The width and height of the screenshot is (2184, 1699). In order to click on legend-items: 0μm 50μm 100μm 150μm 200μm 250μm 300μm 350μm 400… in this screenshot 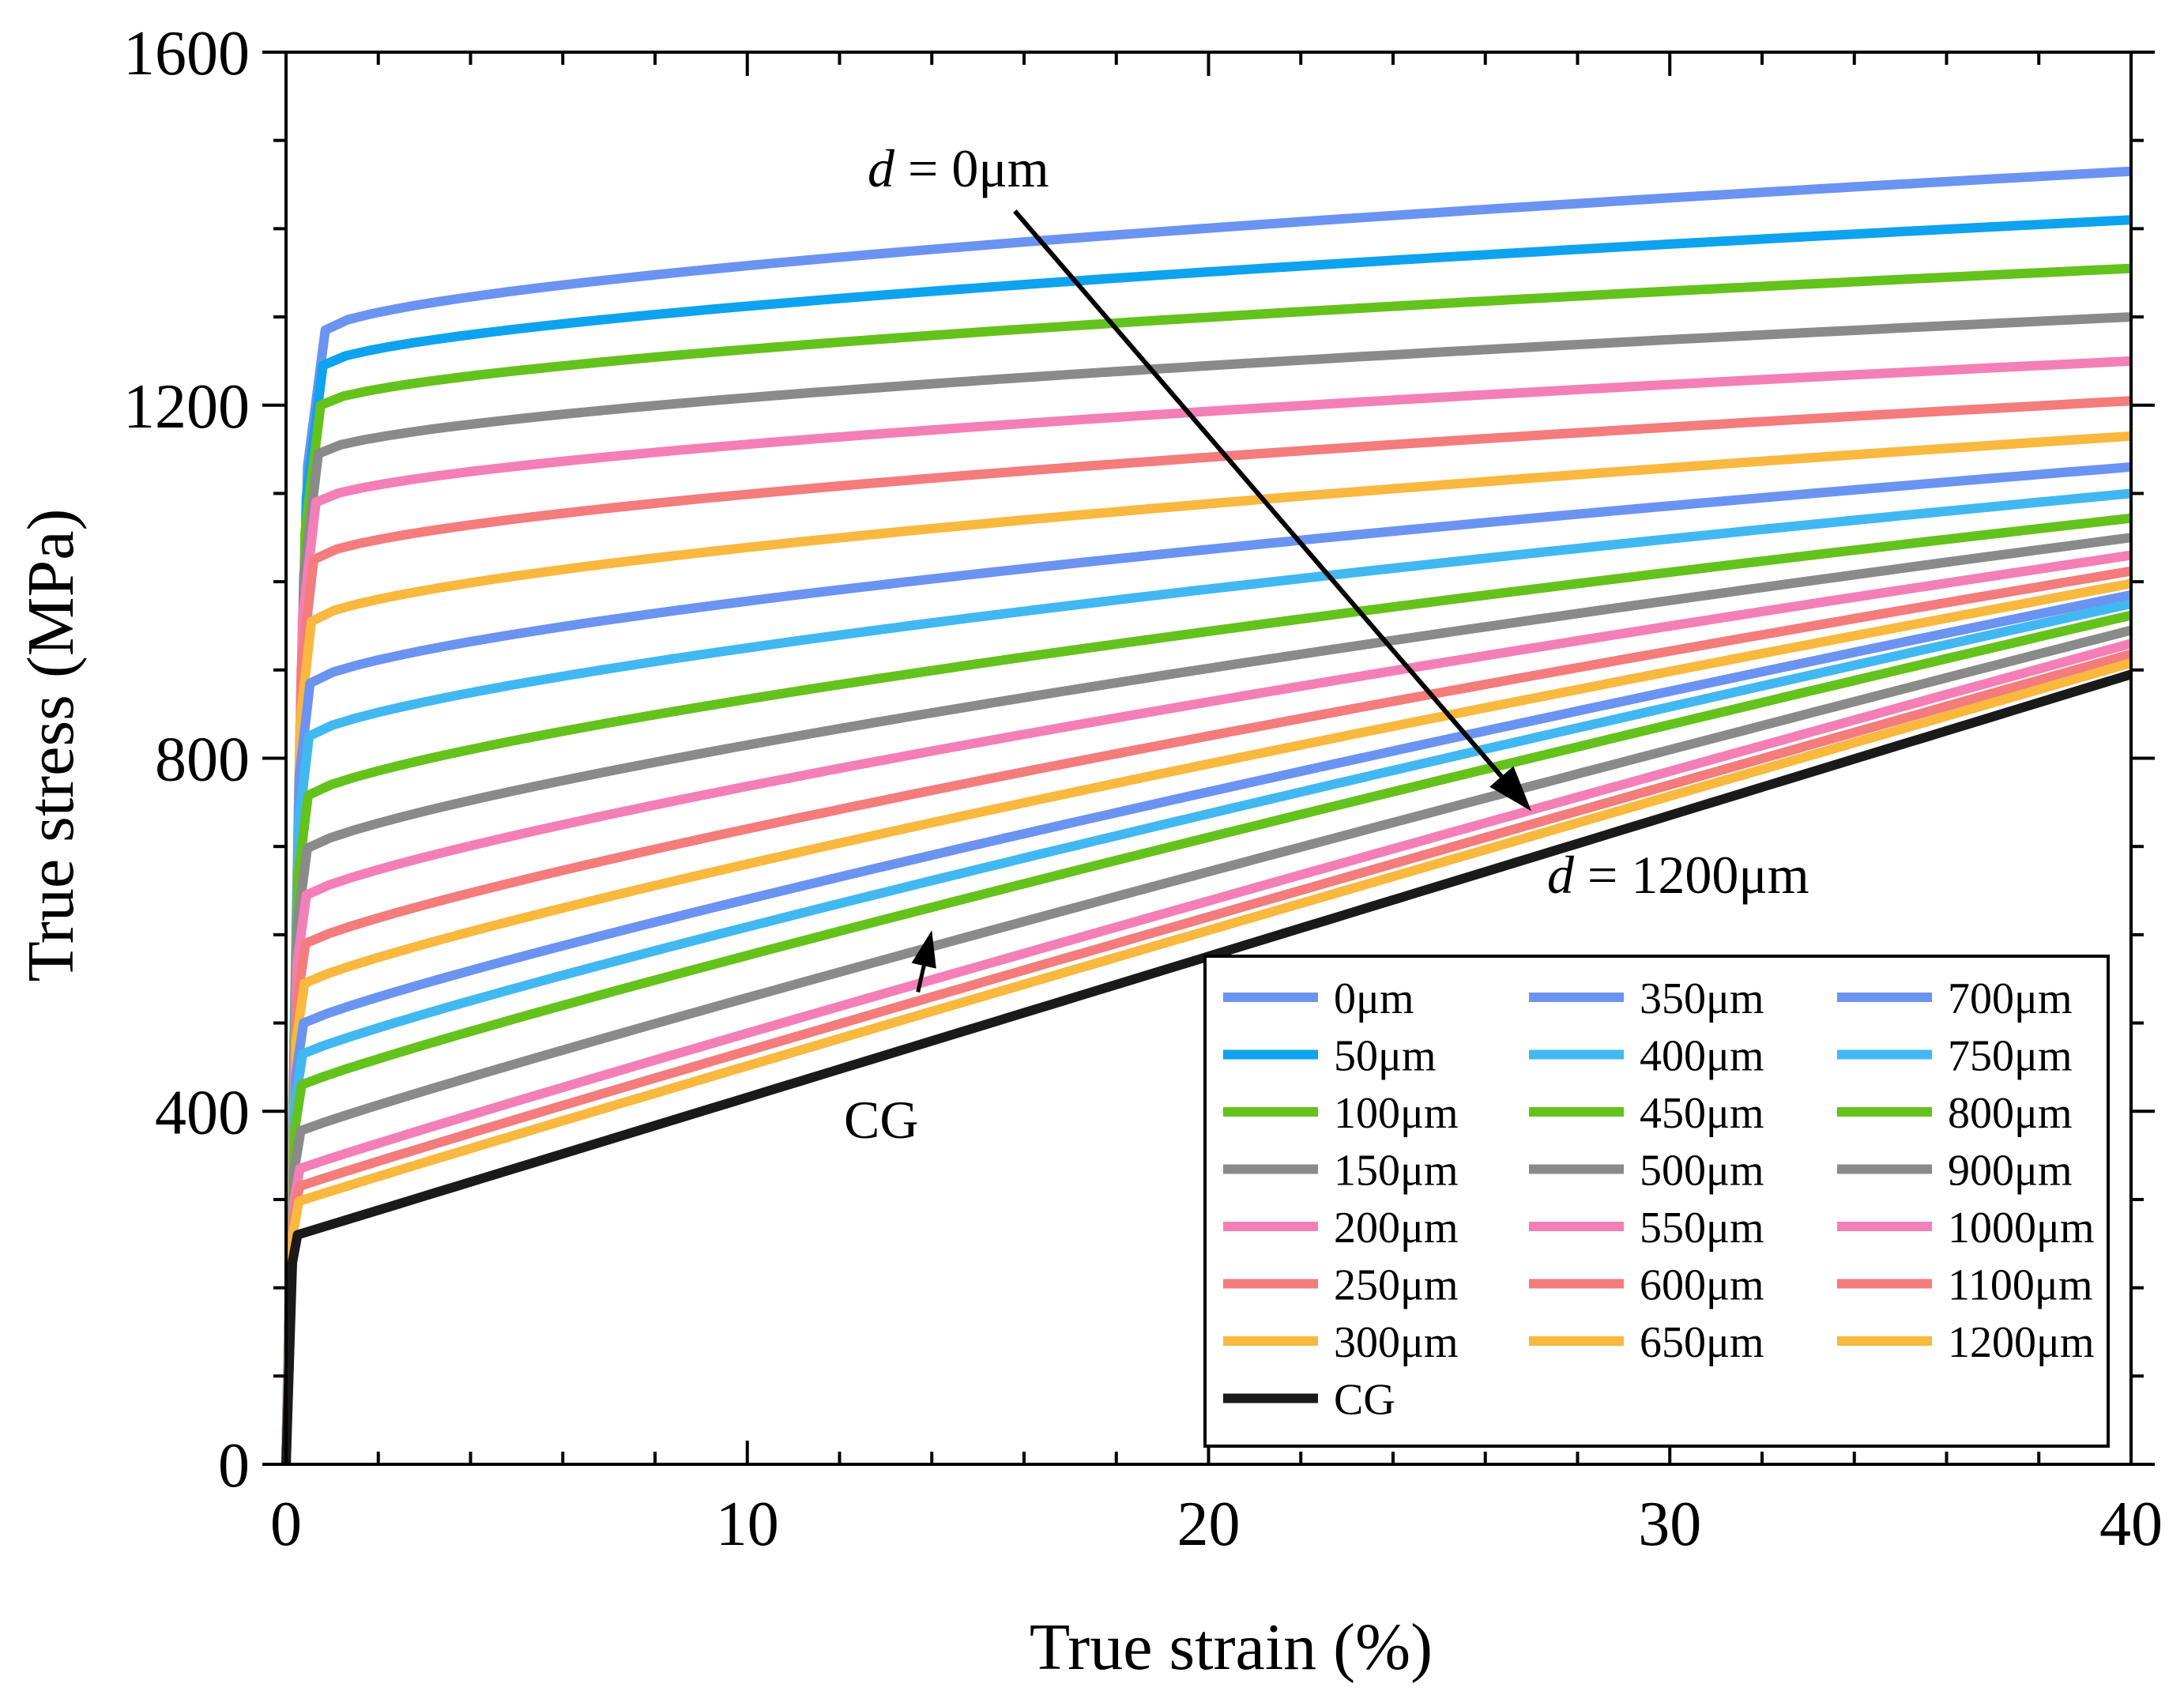, I will do `click(1659, 1199)`.